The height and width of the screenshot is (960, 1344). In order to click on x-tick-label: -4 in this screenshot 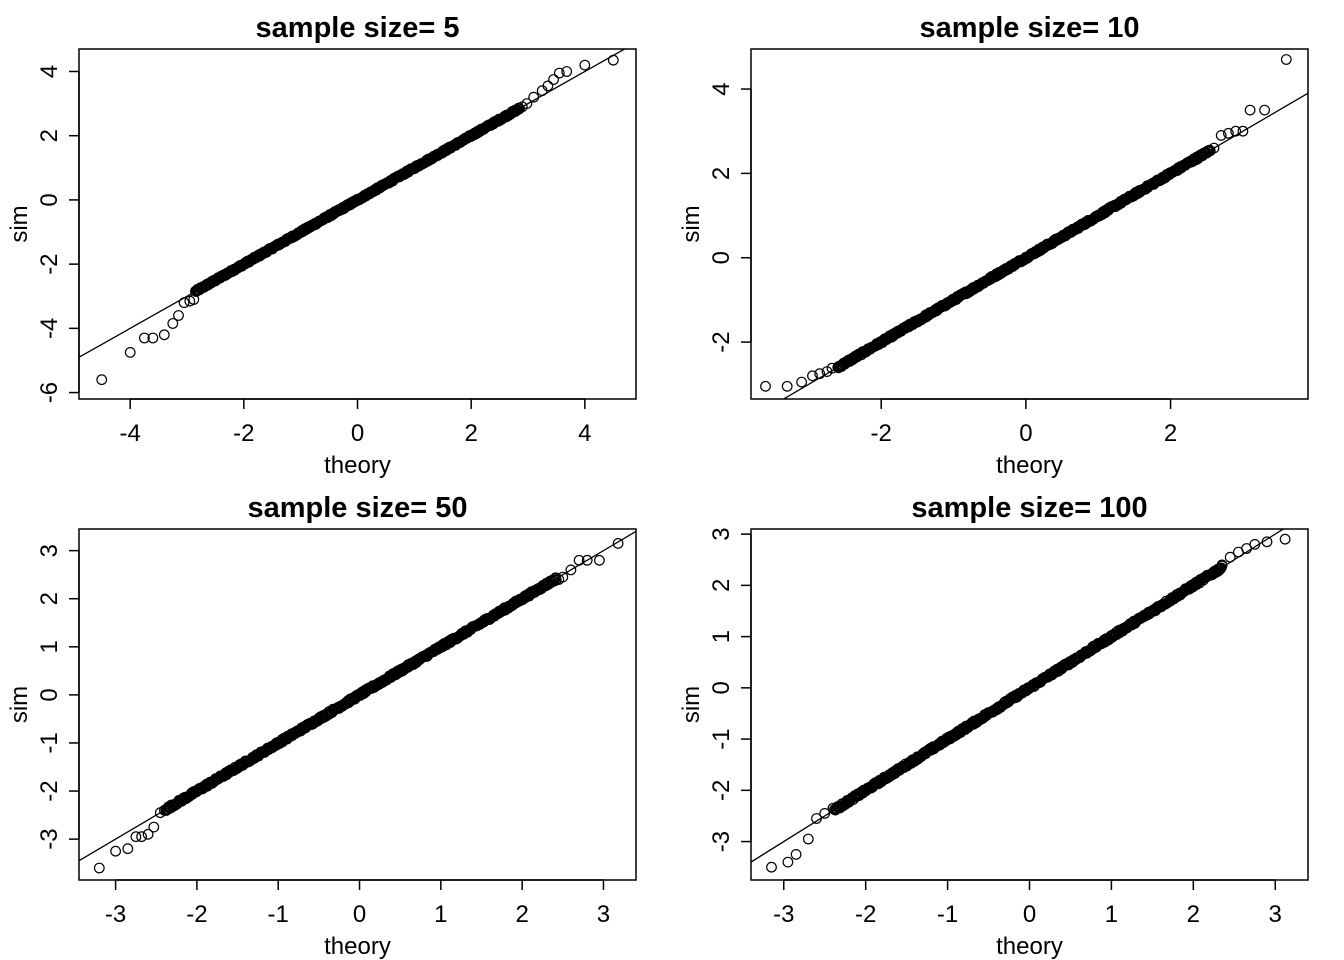, I will do `click(129, 433)`.